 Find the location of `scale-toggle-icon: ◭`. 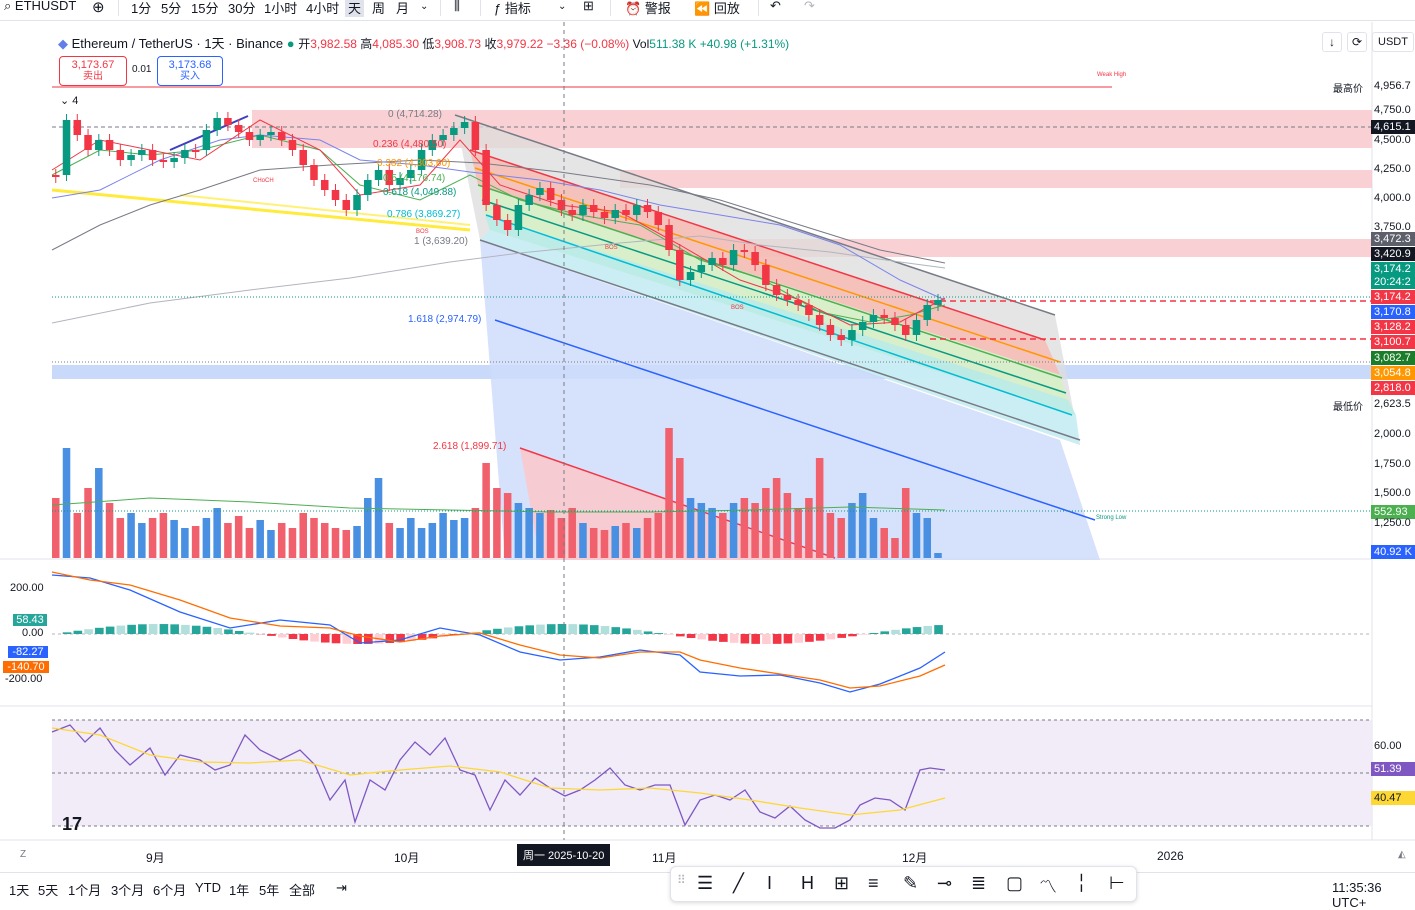

scale-toggle-icon: ◭ is located at coordinates (1402, 854).